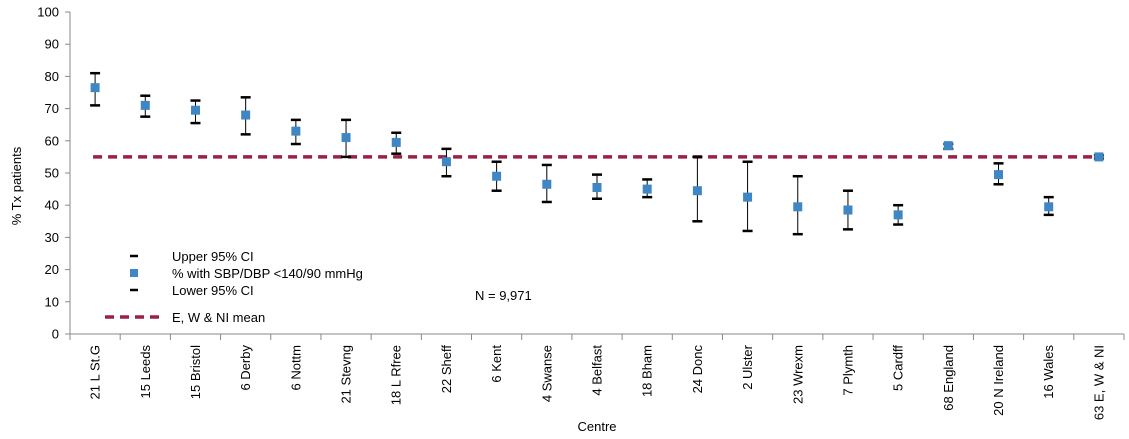 This screenshot has height=439, width=1129. I want to click on x-tick-label: 21 Stevng, so click(346, 374).